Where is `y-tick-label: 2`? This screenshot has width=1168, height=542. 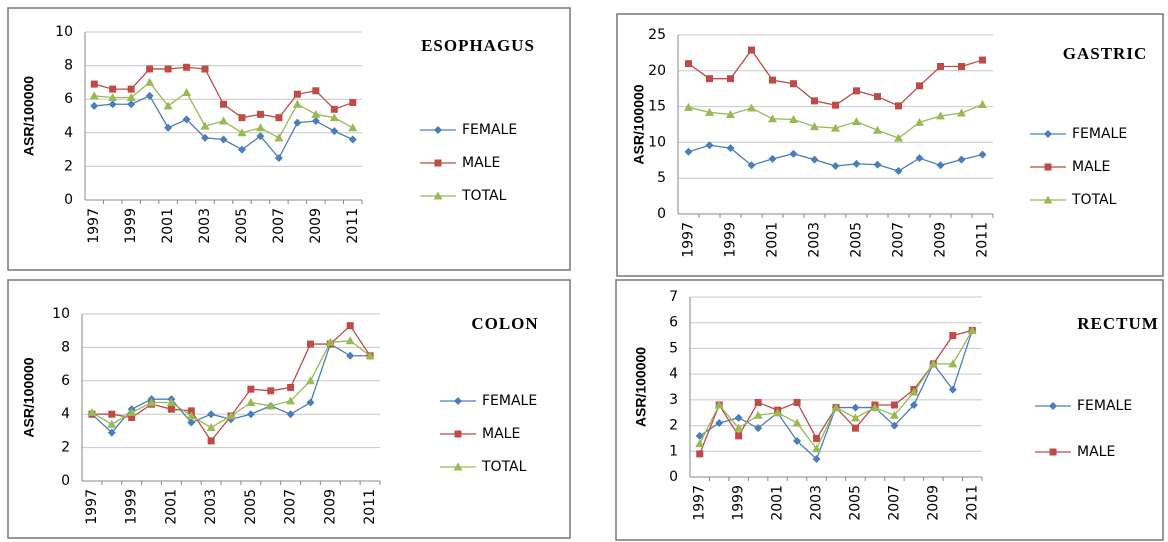
y-tick-label: 2 is located at coordinates (68, 166).